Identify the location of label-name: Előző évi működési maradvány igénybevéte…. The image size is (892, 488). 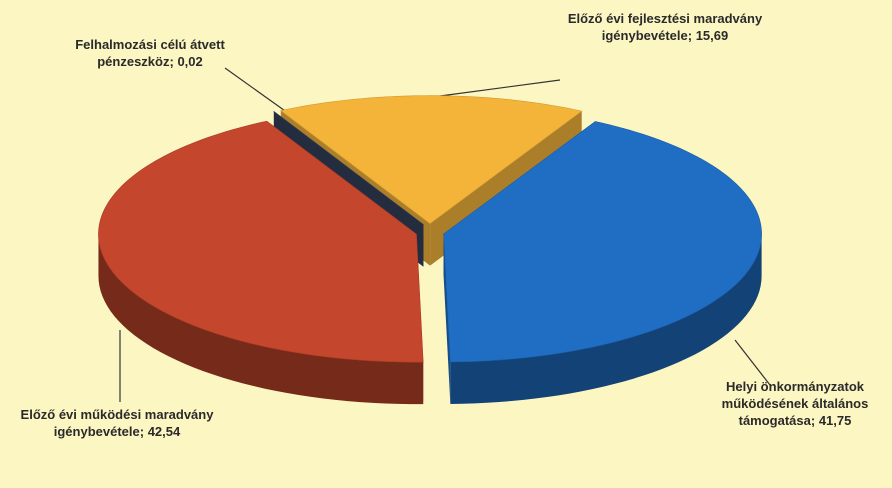
(117, 423).